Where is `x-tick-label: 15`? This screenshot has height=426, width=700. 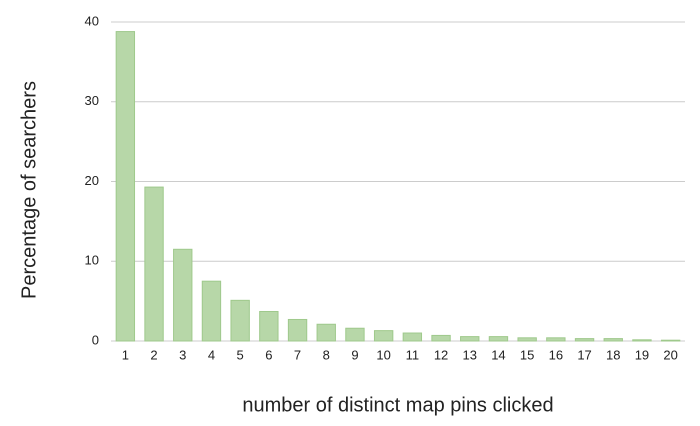
x-tick-label: 15 is located at coordinates (527, 354).